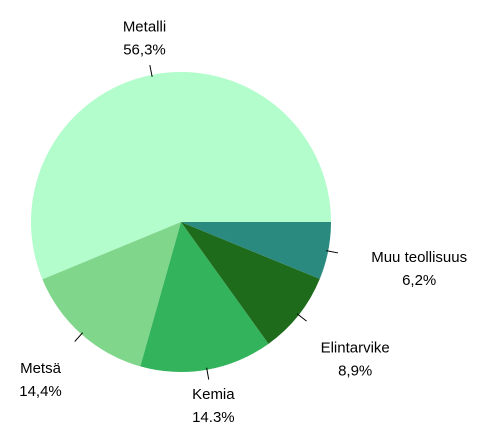  I want to click on slice-label: Kemia, so click(213, 394).